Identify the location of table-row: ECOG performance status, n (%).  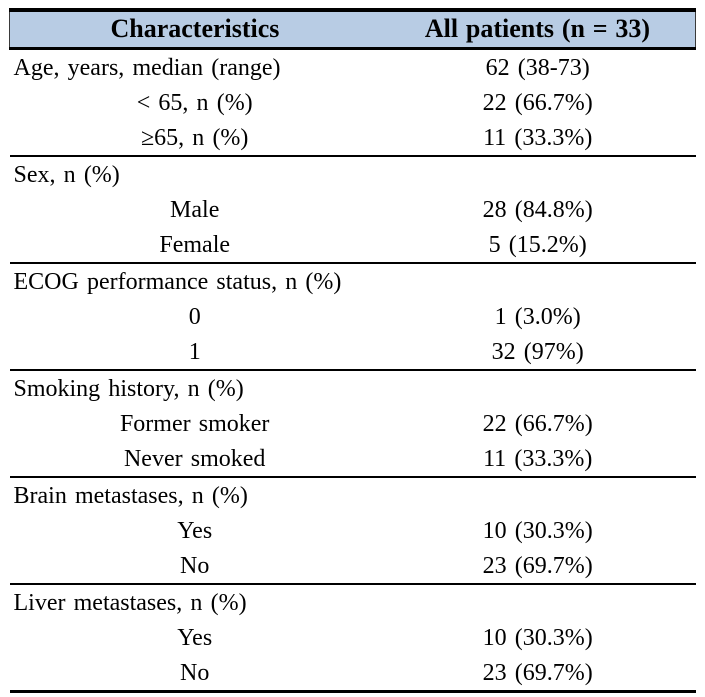
(353, 281).